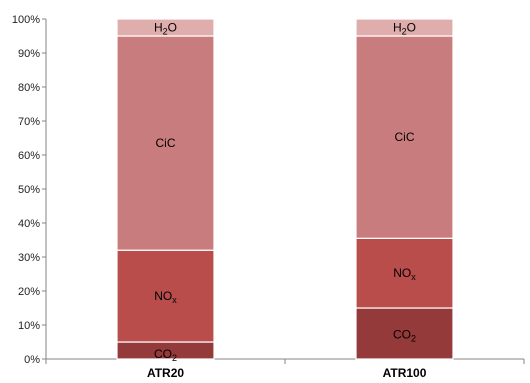  What do you see at coordinates (29, 292) in the screenshot?
I see `y-tick-label: 20%` at bounding box center [29, 292].